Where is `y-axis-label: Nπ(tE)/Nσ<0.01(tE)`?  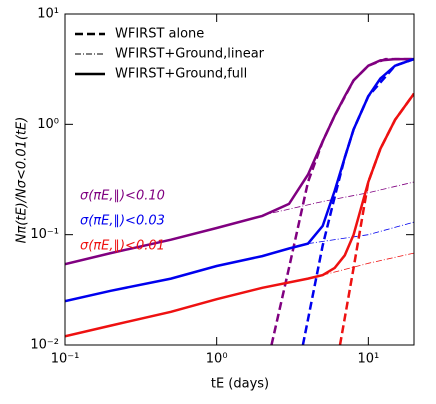
y-axis-label: Nπ(tE)/Nσ<0.01(tE) is located at coordinates (22, 180).